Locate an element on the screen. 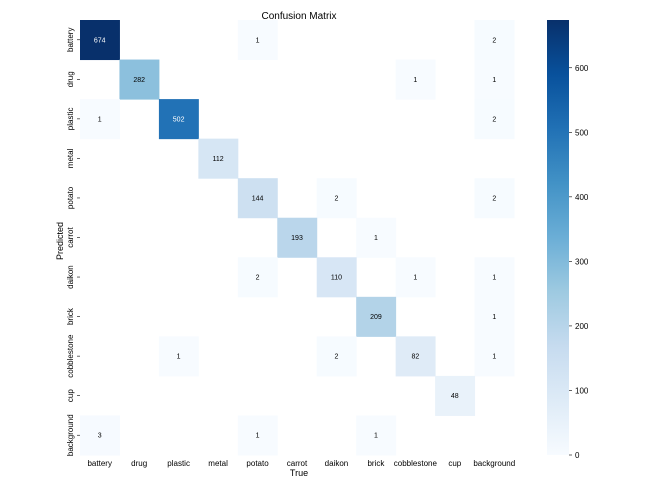 This screenshot has height=488, width=650. x-tick-label: battery is located at coordinates (99, 463).